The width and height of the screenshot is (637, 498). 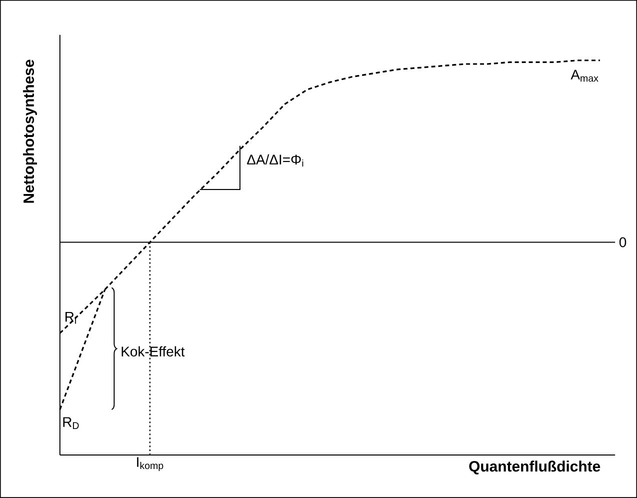 What do you see at coordinates (153, 351) in the screenshot?
I see `annotation: Kok-Effekt` at bounding box center [153, 351].